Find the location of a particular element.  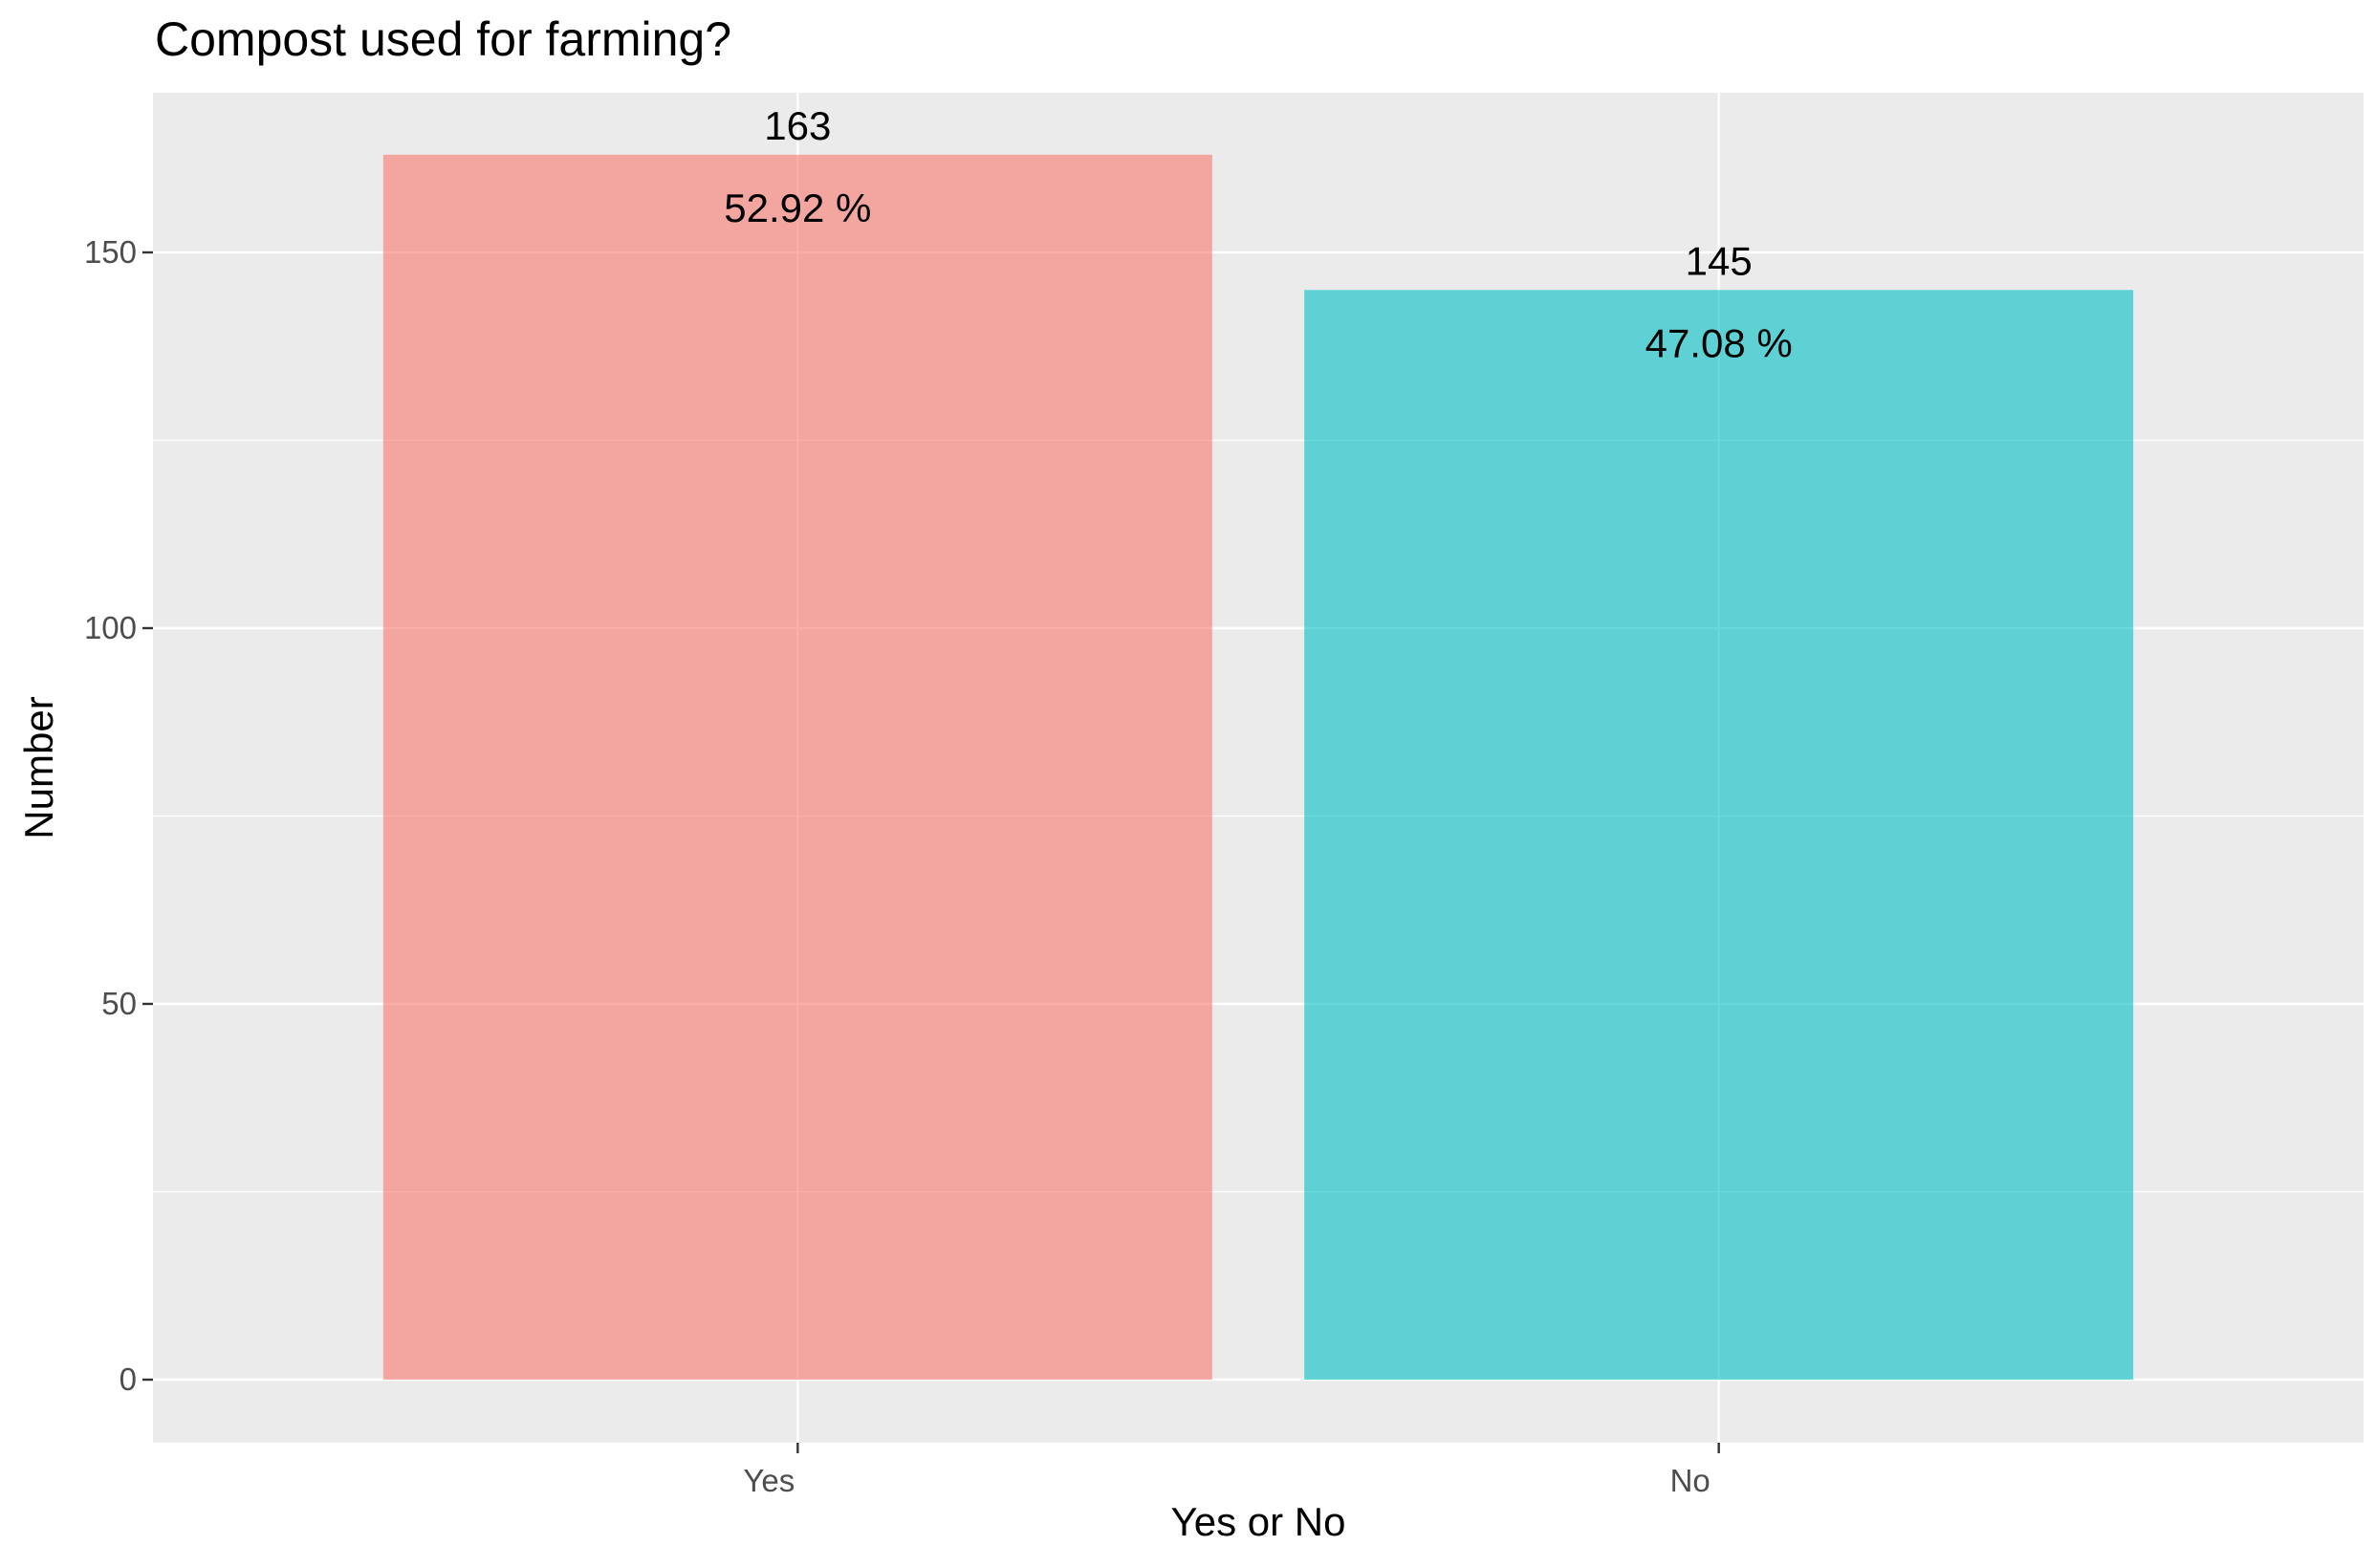

x-tick-label: No is located at coordinates (1690, 1480).